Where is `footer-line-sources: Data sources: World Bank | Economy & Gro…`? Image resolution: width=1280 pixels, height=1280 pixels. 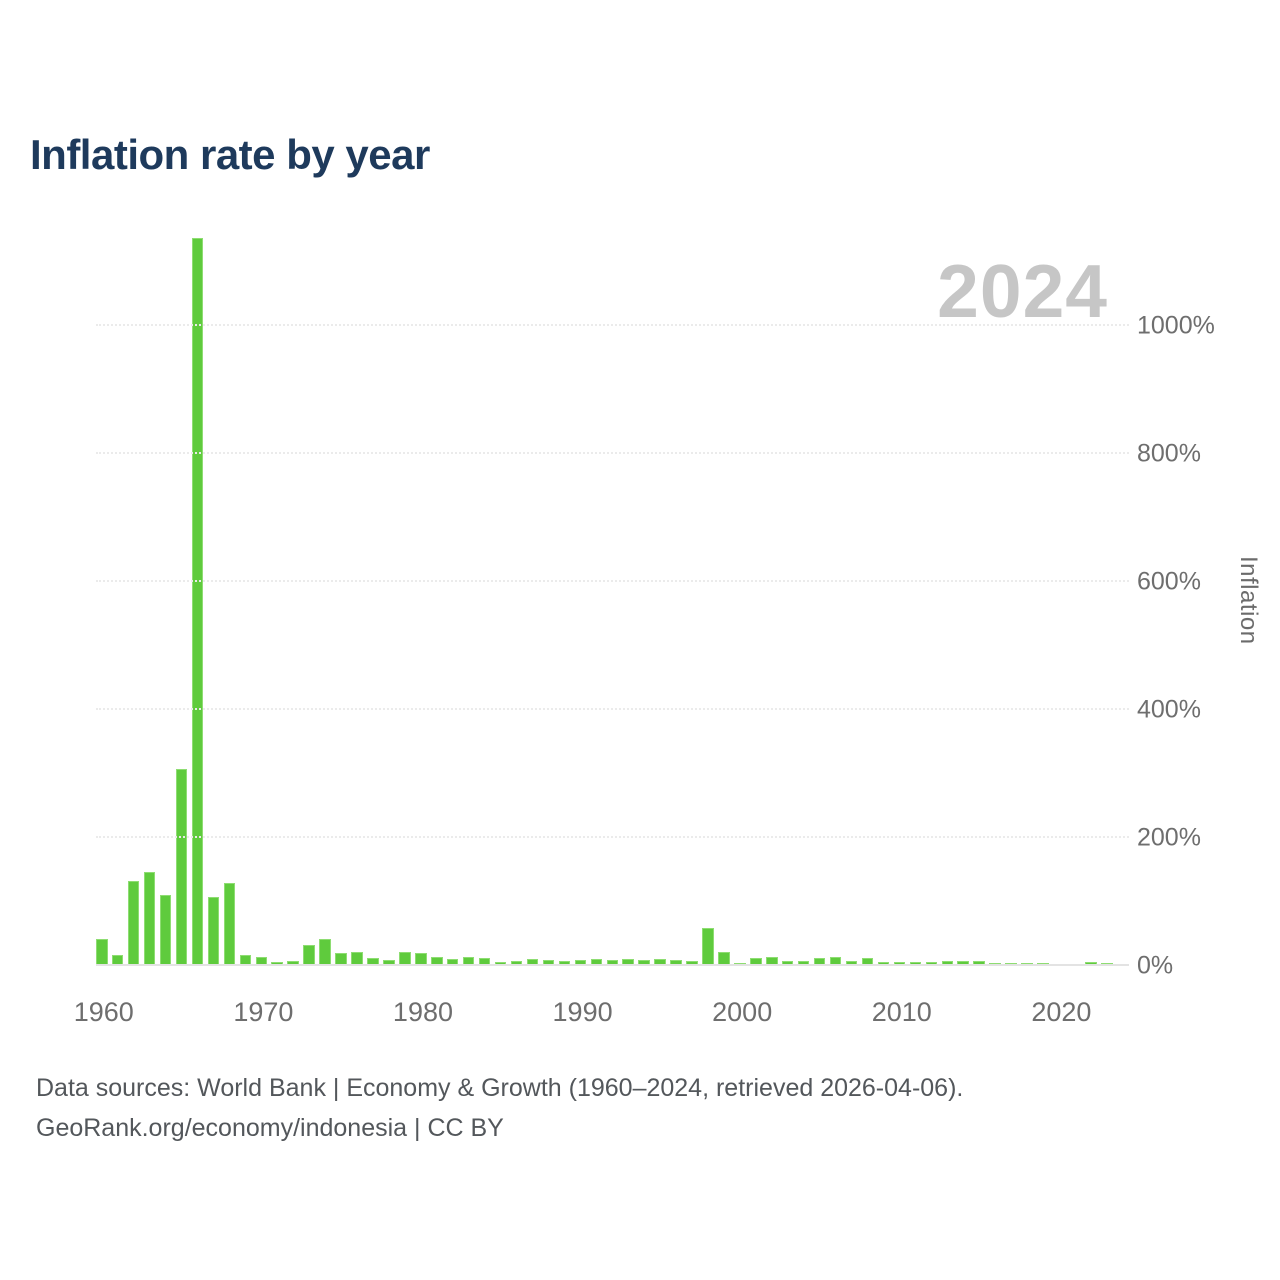 footer-line-sources: Data sources: World Bank | Economy & Gro… is located at coordinates (500, 1088).